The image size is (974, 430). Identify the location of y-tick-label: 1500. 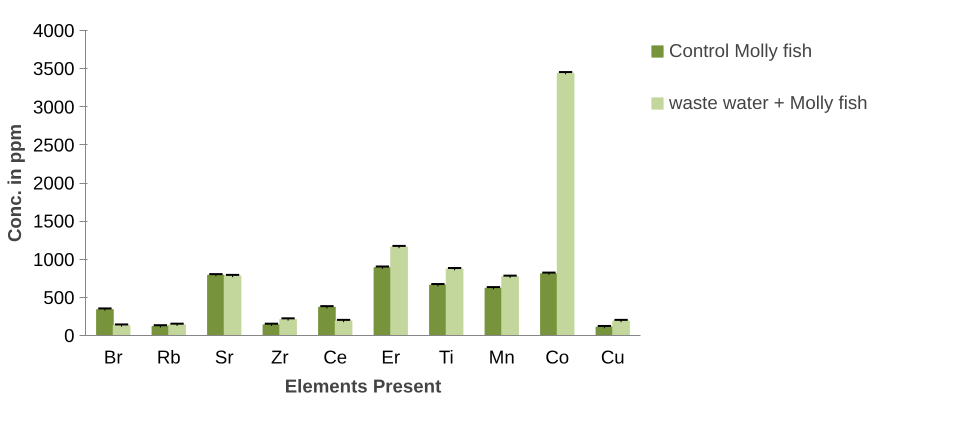
(53, 221).